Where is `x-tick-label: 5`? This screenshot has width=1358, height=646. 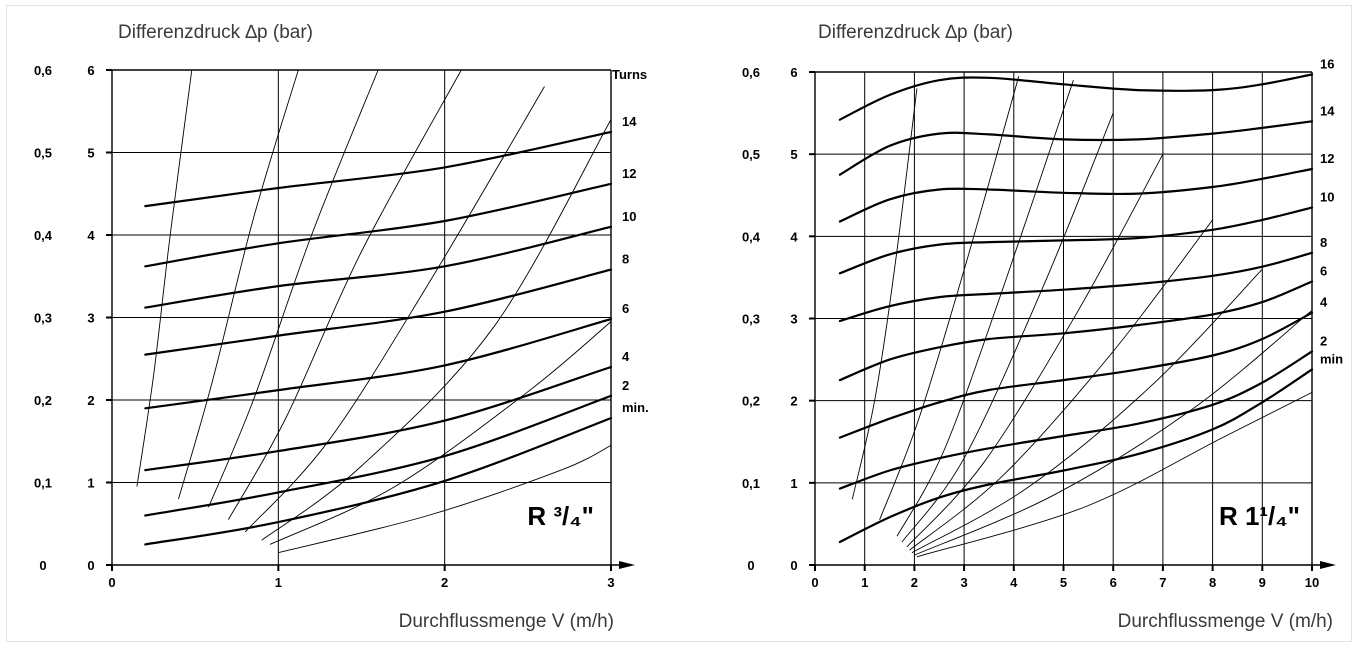
x-tick-label: 5 is located at coordinates (1063, 582).